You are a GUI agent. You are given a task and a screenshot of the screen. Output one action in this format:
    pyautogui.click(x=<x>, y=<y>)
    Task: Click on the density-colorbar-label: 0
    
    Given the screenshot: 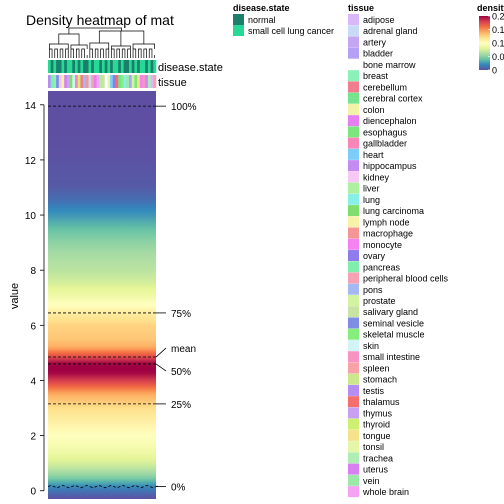 What is the action you would take?
    pyautogui.click(x=494, y=71)
    